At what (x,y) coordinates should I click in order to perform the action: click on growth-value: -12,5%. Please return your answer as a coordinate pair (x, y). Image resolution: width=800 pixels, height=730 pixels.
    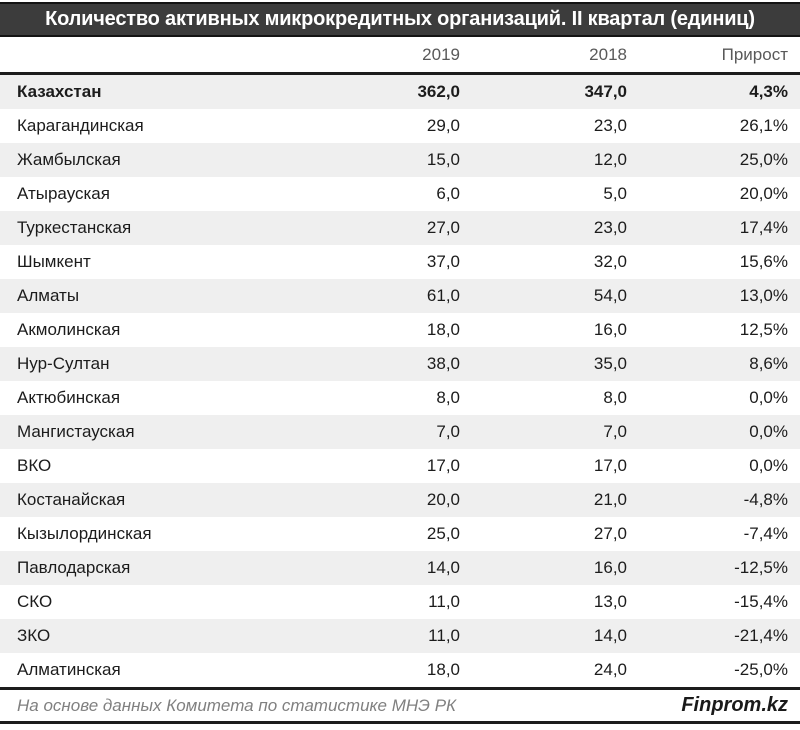
    Looking at the image, I should click on (761, 567).